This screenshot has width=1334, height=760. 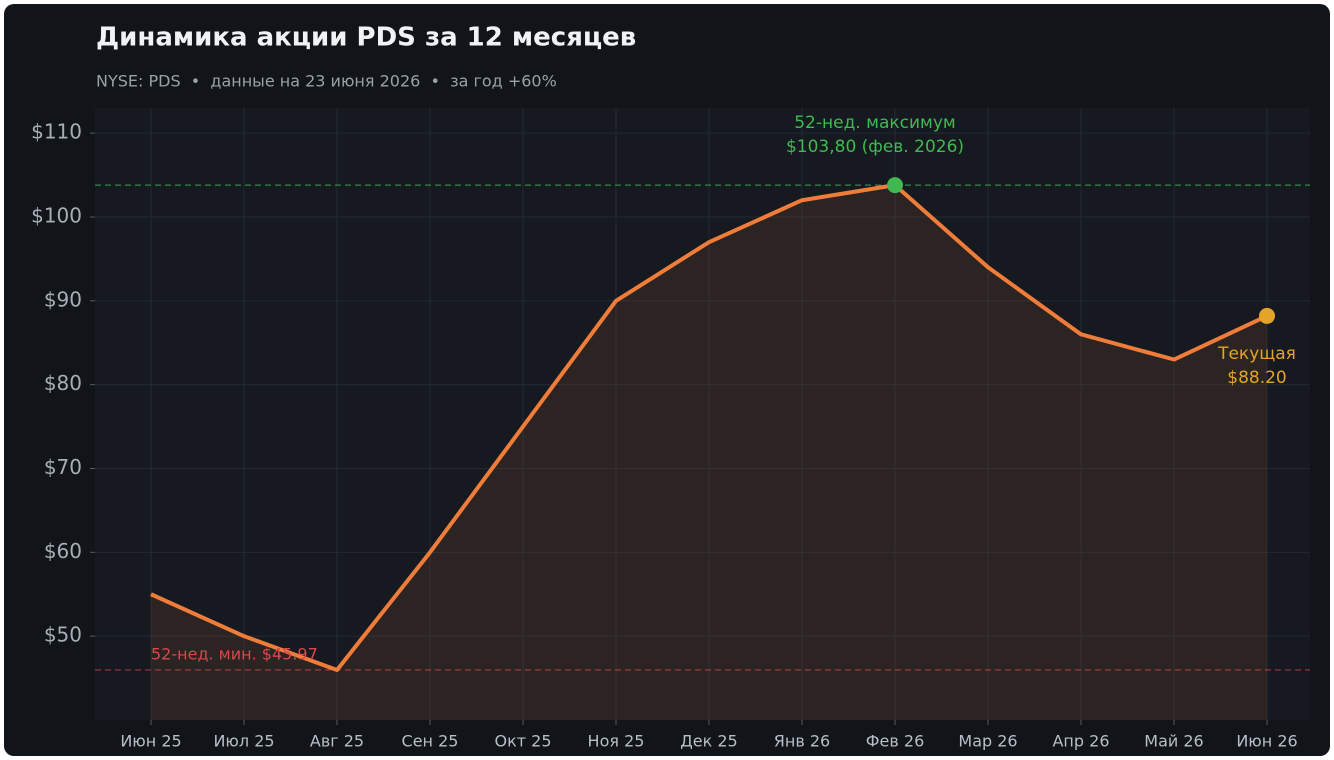 I want to click on chart-title: Динамика акции PDS за 12 месяцев, so click(x=366, y=38).